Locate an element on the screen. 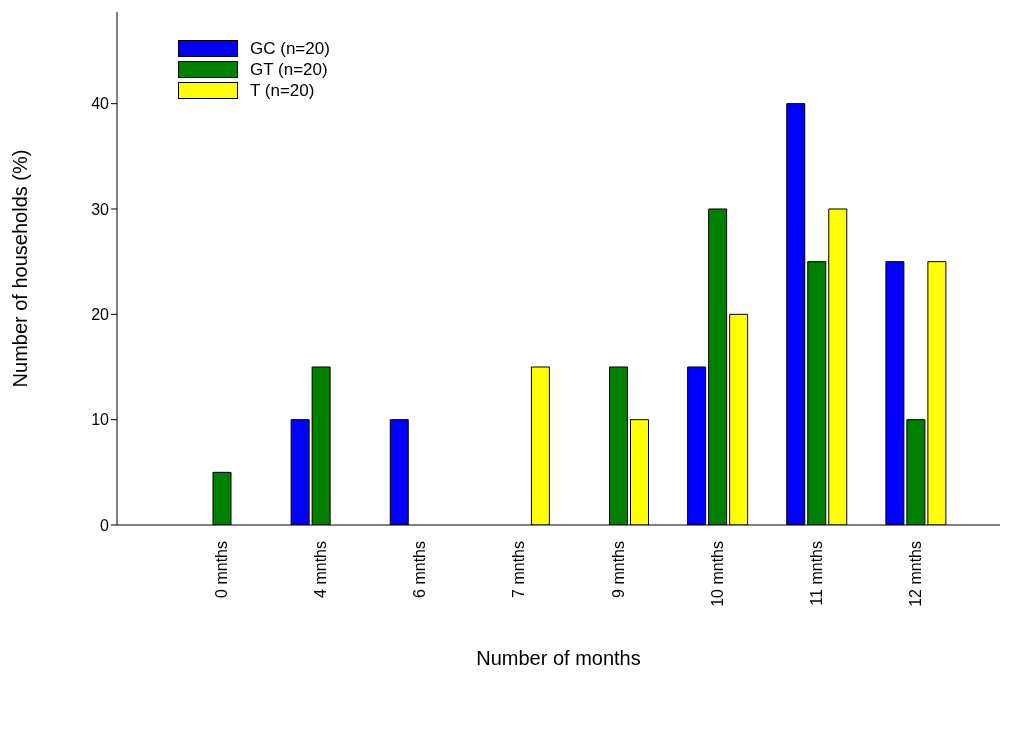 This screenshot has height=746, width=1011. y-tick-label: 40 is located at coordinates (100, 104).